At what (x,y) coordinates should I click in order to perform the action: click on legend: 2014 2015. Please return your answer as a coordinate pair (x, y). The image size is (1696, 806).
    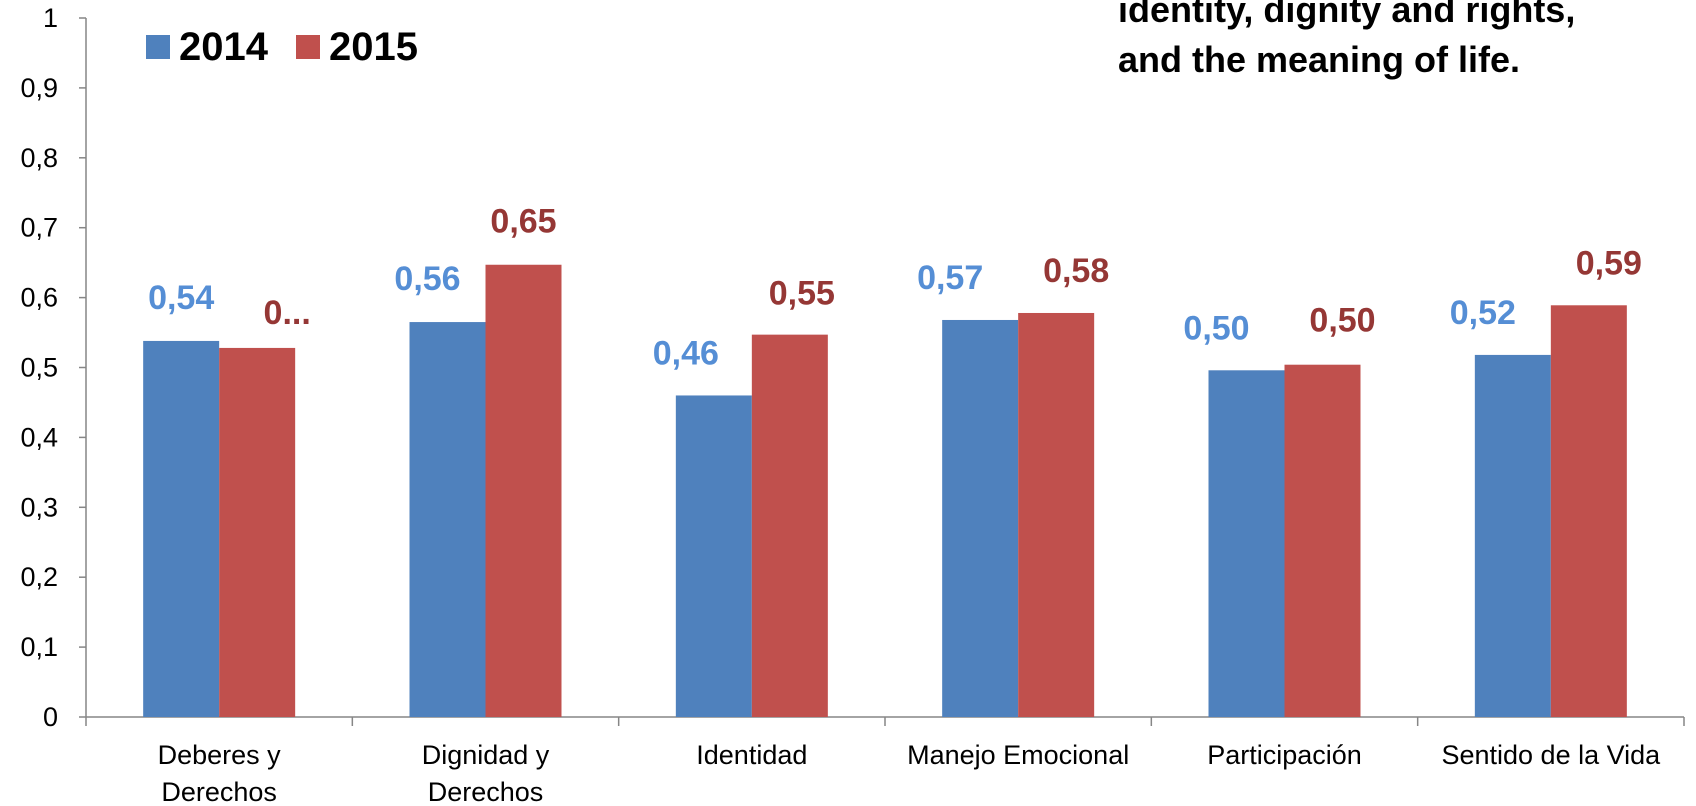
    Looking at the image, I should click on (282, 47).